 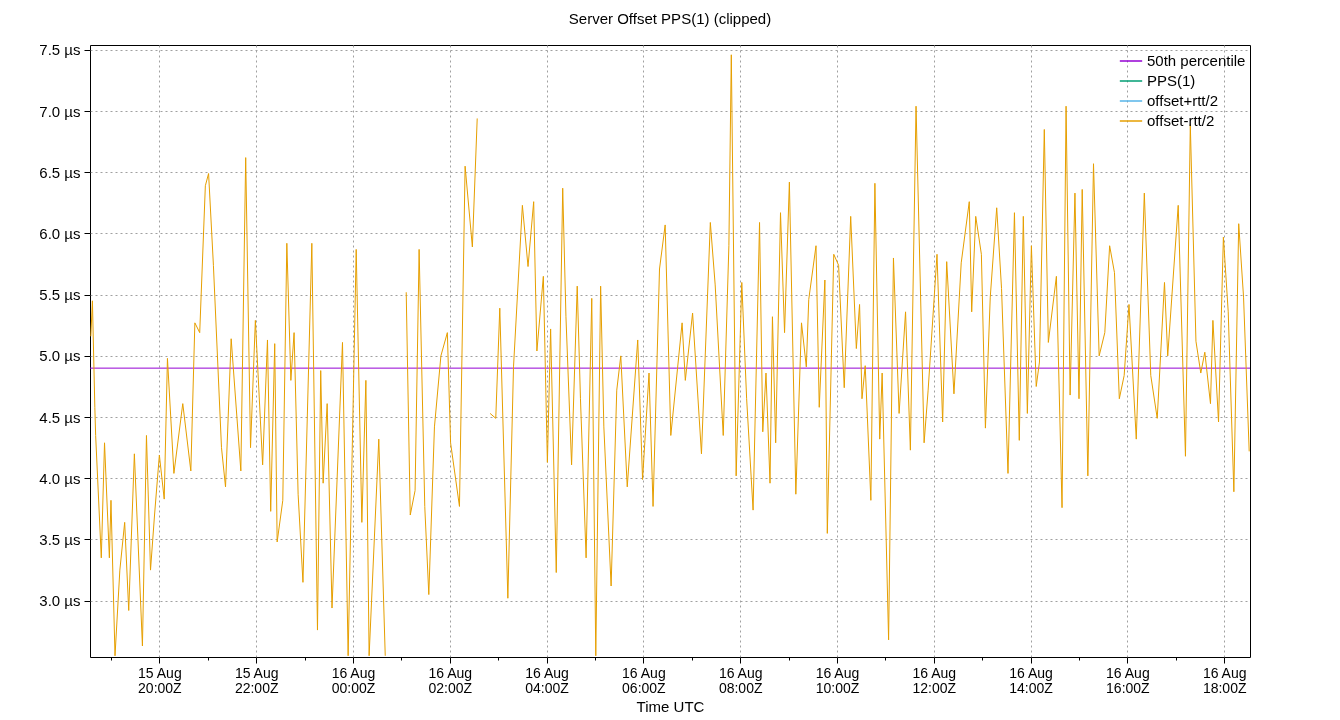 I want to click on y-tick-label: 5.0 µs, so click(x=60, y=356).